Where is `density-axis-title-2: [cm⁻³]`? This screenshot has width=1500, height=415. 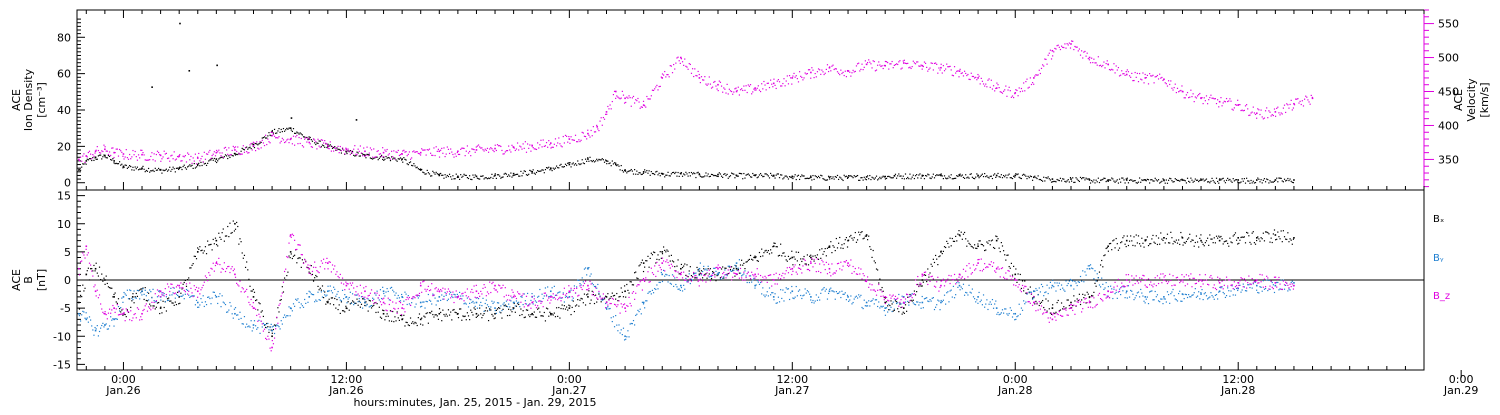
density-axis-title-2: [cm⁻³] is located at coordinates (41, 100).